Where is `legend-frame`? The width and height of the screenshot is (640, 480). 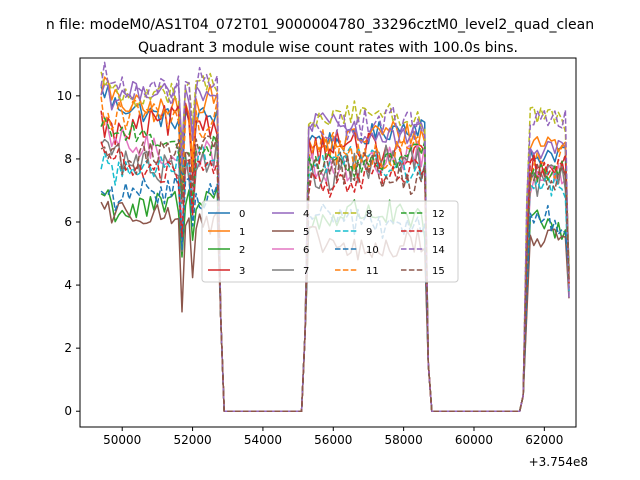
legend-frame is located at coordinates (330, 241).